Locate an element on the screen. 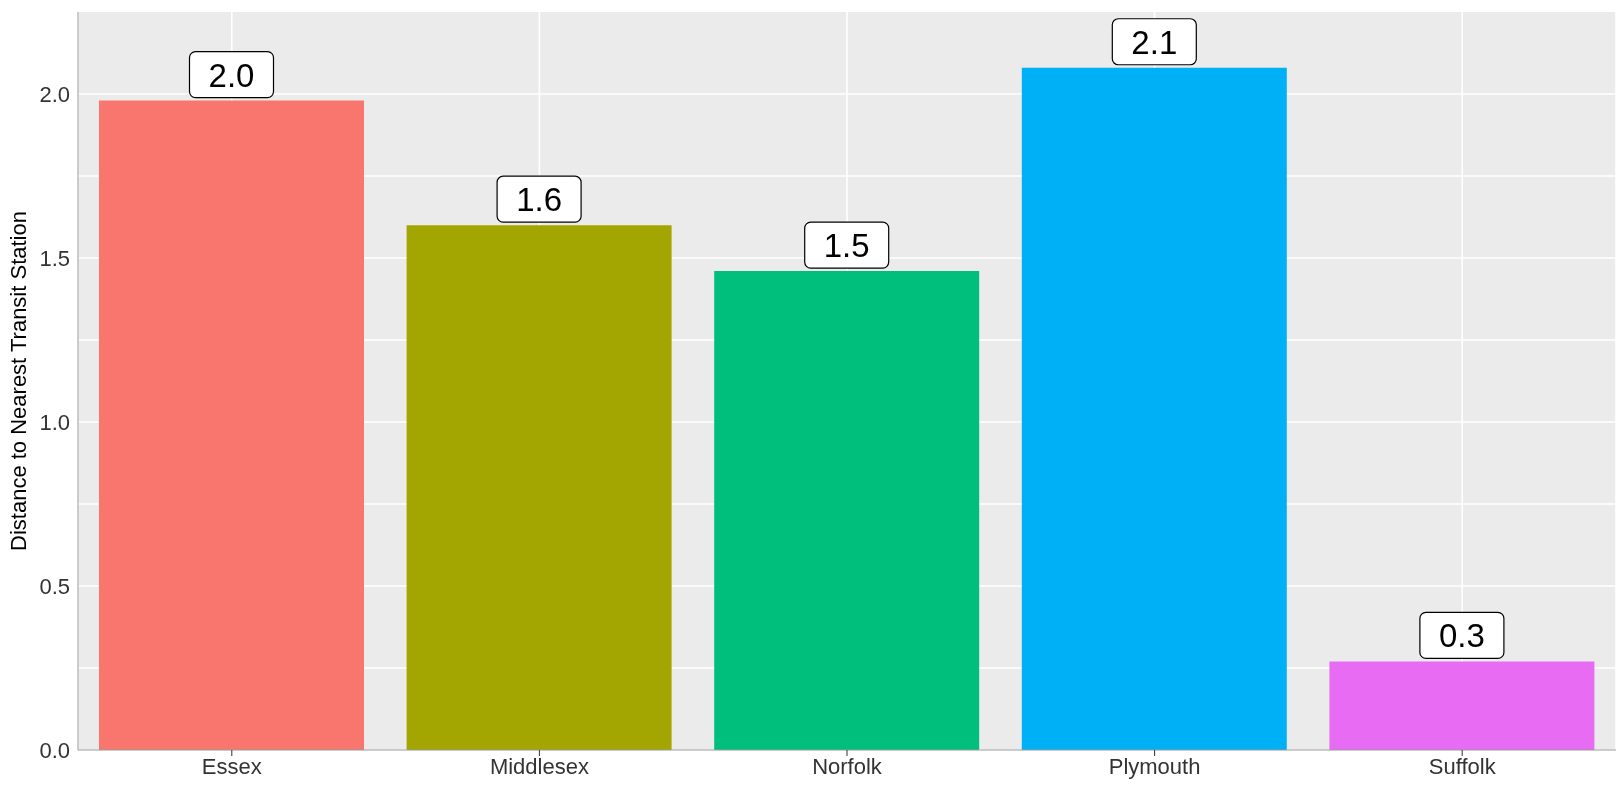 The image size is (1624, 798). y-tick-label: 0.5 is located at coordinates (54, 586).